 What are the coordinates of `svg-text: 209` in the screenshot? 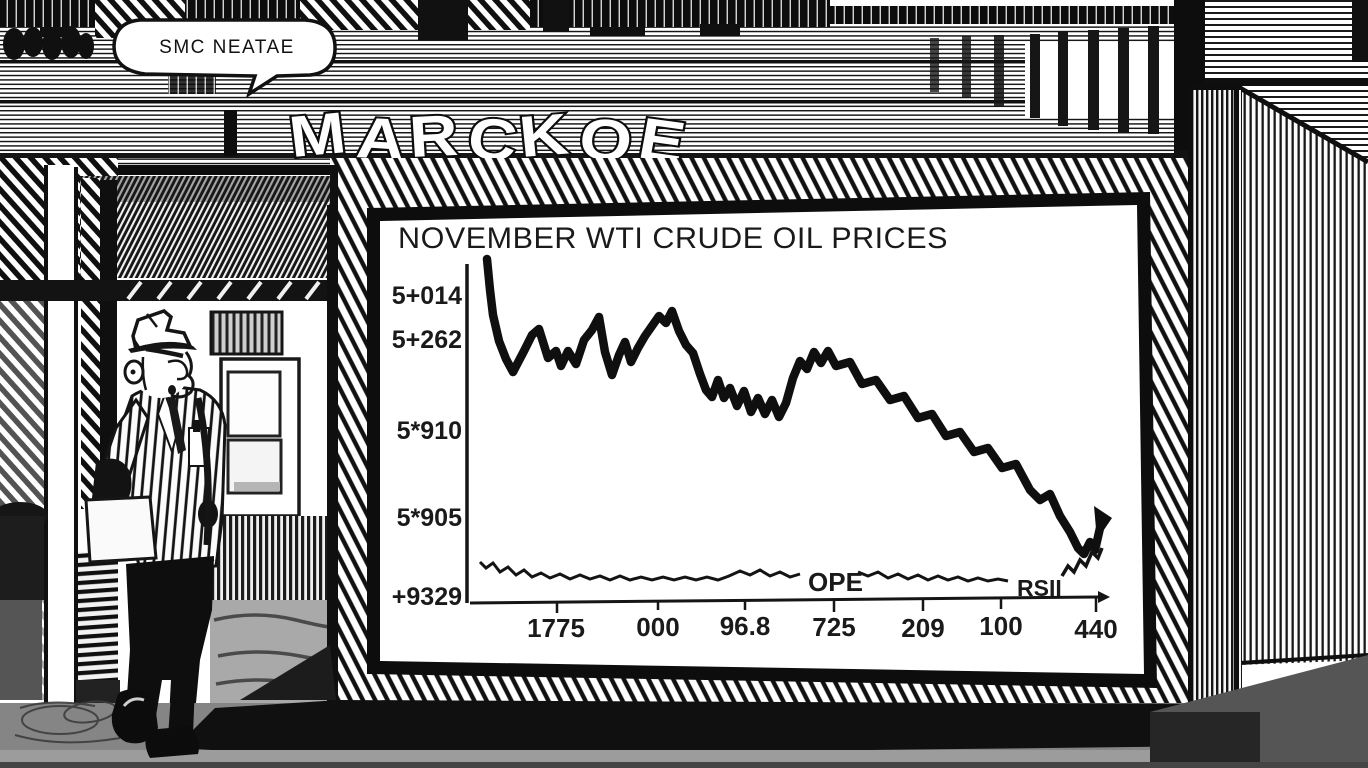 It's located at (922, 628).